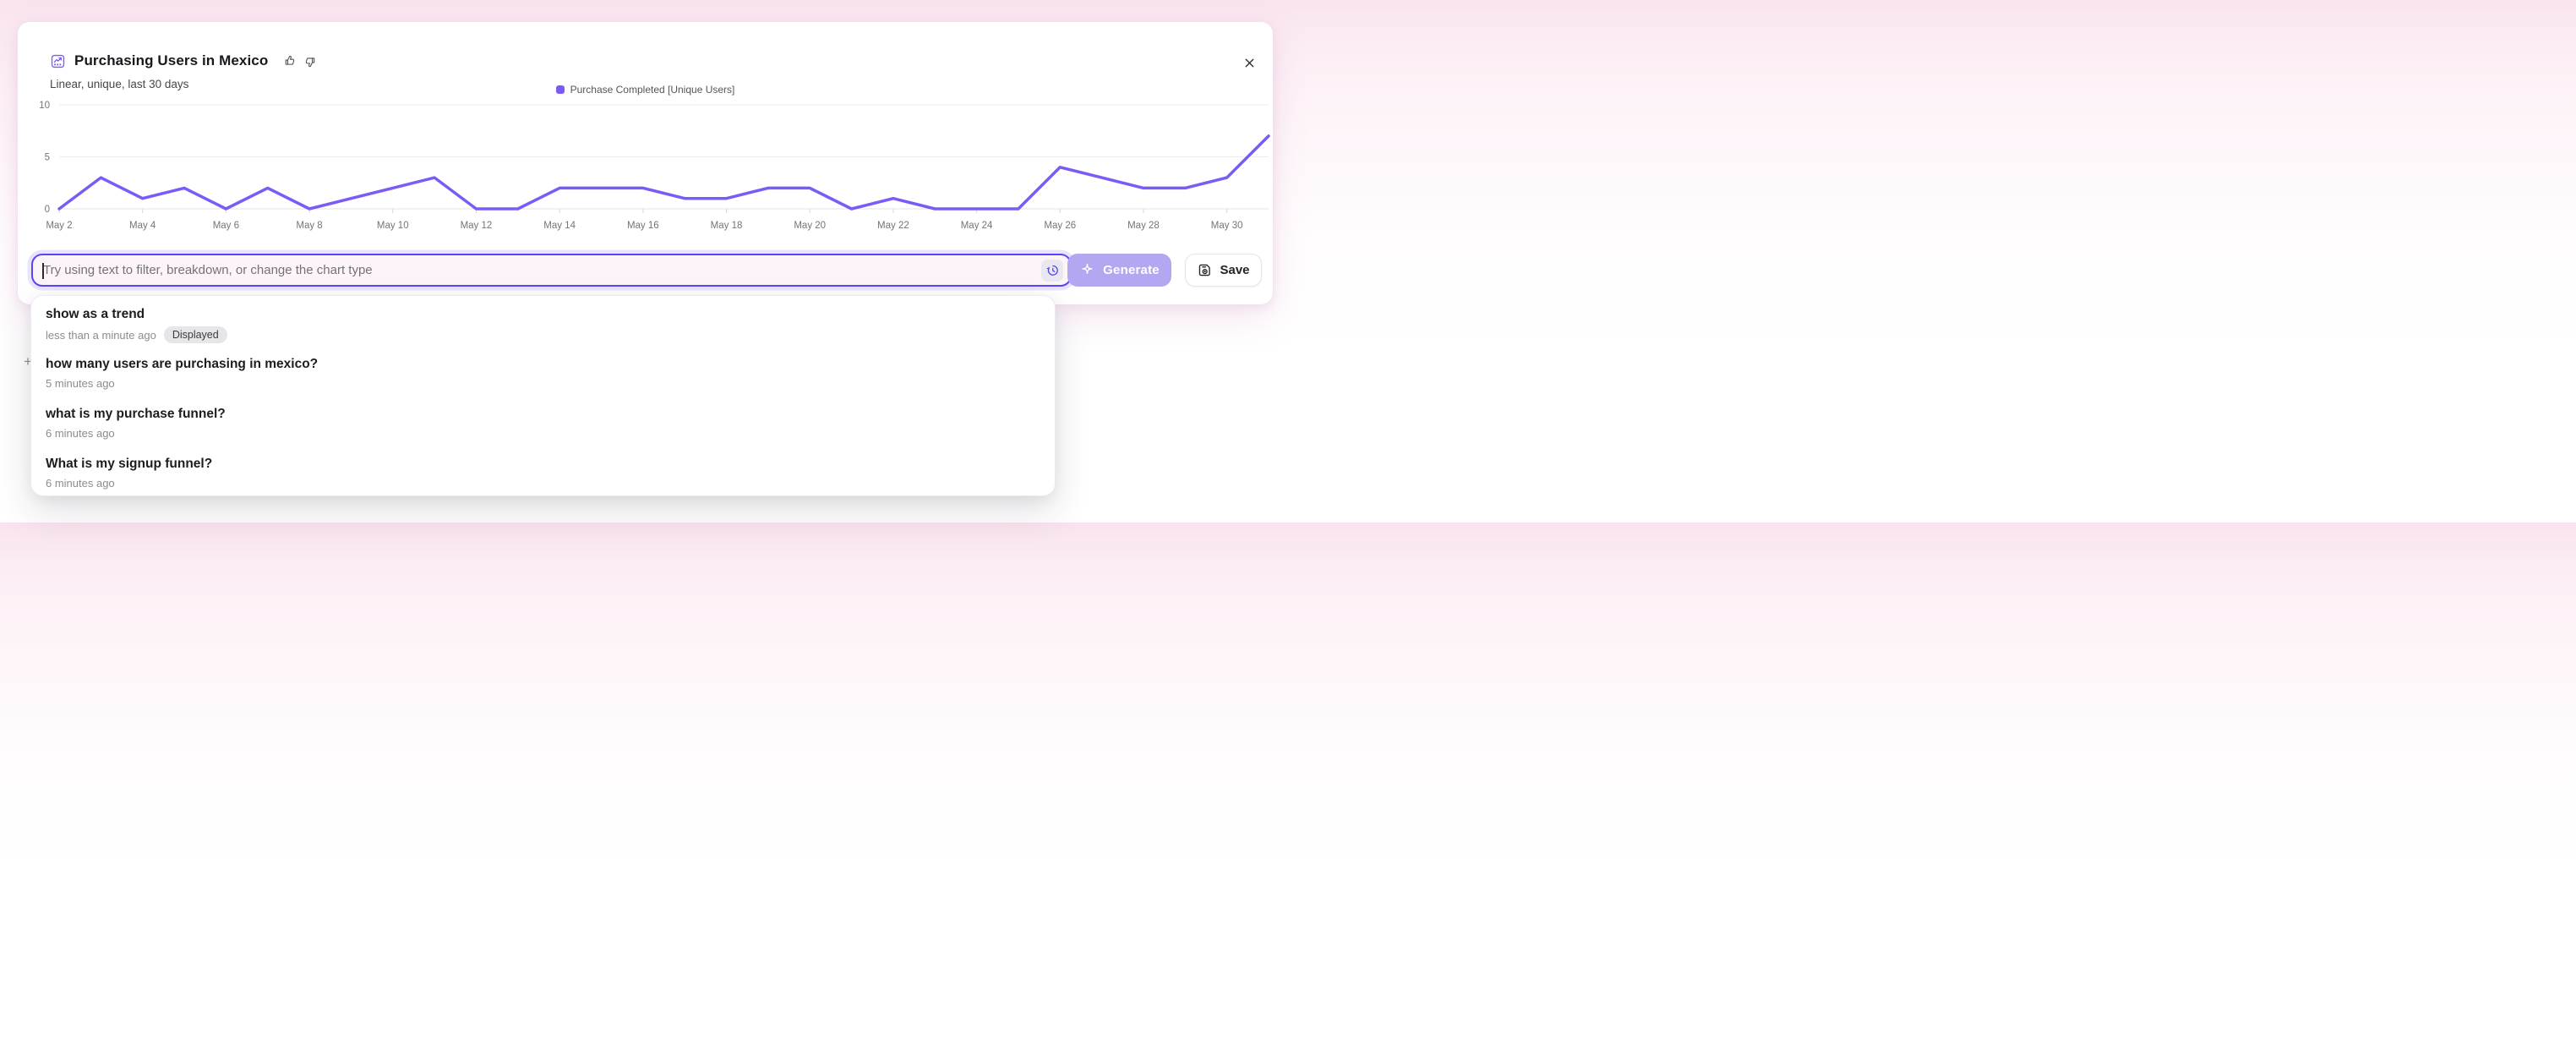 The image size is (2576, 1045). Describe the element at coordinates (543, 335) in the screenshot. I see `history-meta: less than a minute ago Displayed` at that location.